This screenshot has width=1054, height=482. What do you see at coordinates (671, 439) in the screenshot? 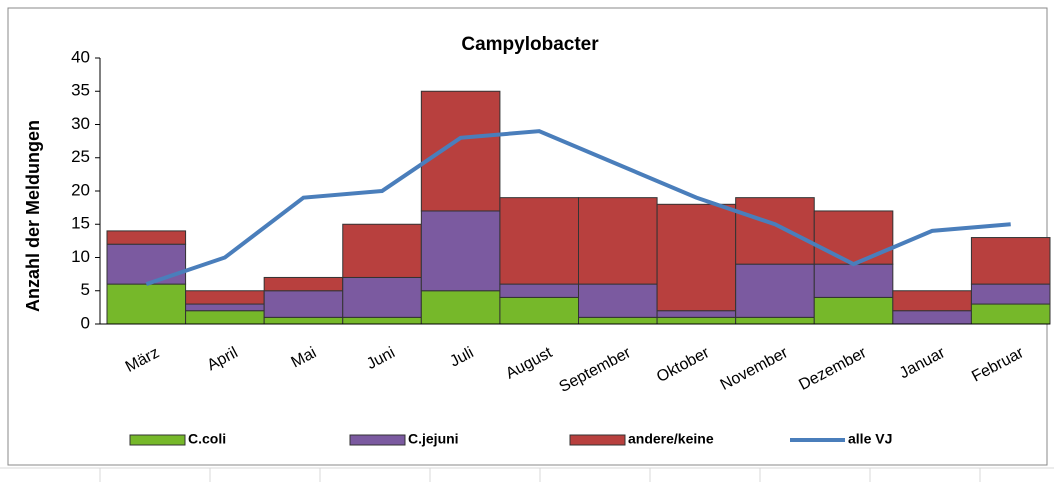
I see `legend-label: andere/keine` at bounding box center [671, 439].